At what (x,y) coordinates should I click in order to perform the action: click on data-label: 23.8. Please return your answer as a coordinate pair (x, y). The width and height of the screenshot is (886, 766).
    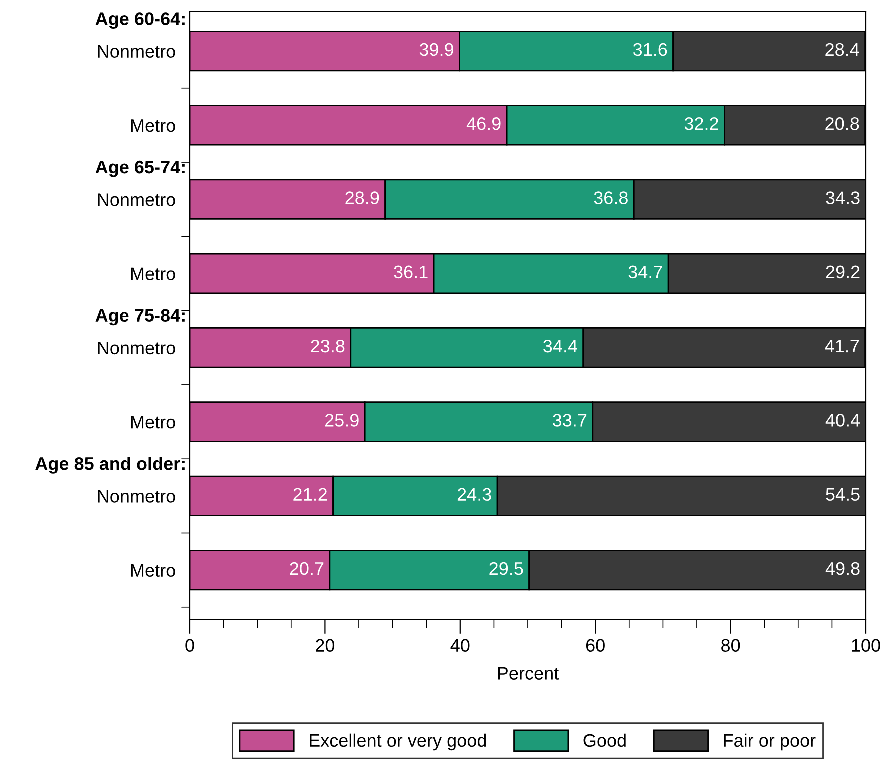
    Looking at the image, I should click on (328, 346).